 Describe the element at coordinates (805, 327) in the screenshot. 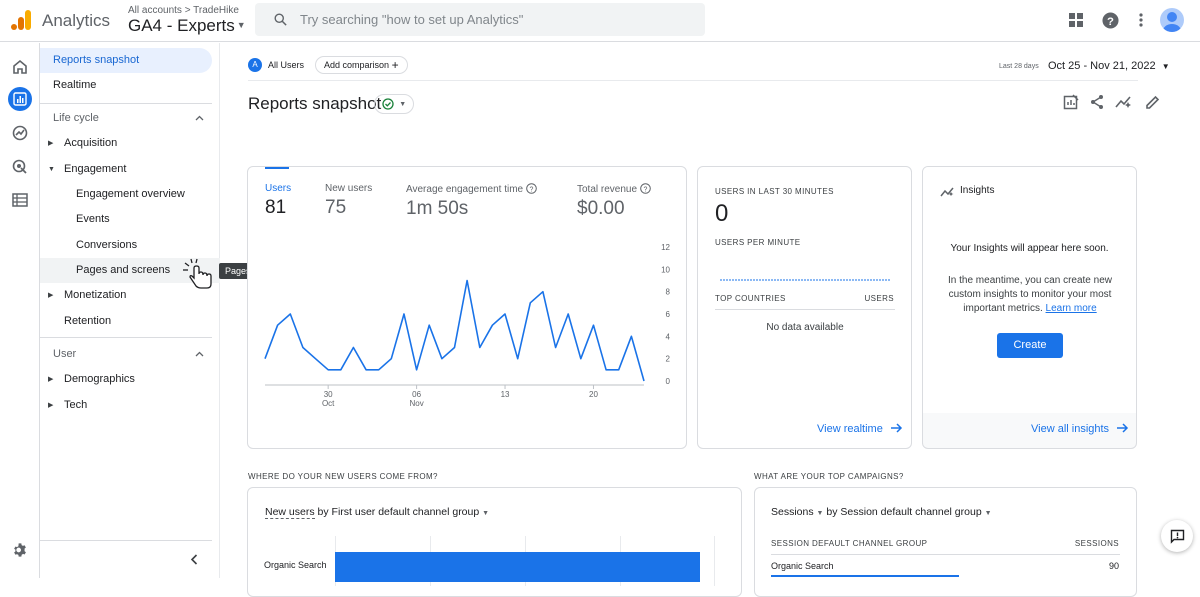

I see `no-data-message: No data available` at that location.